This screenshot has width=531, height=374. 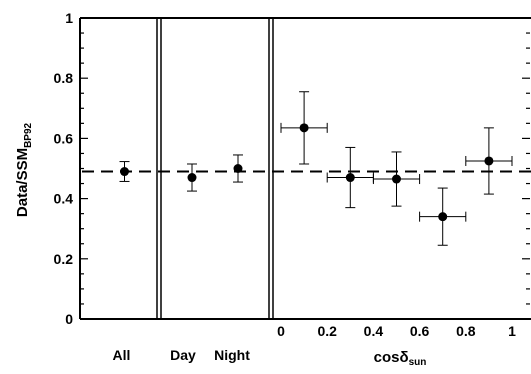 What do you see at coordinates (69, 18) in the screenshot?
I see `y-tick-label: 1` at bounding box center [69, 18].